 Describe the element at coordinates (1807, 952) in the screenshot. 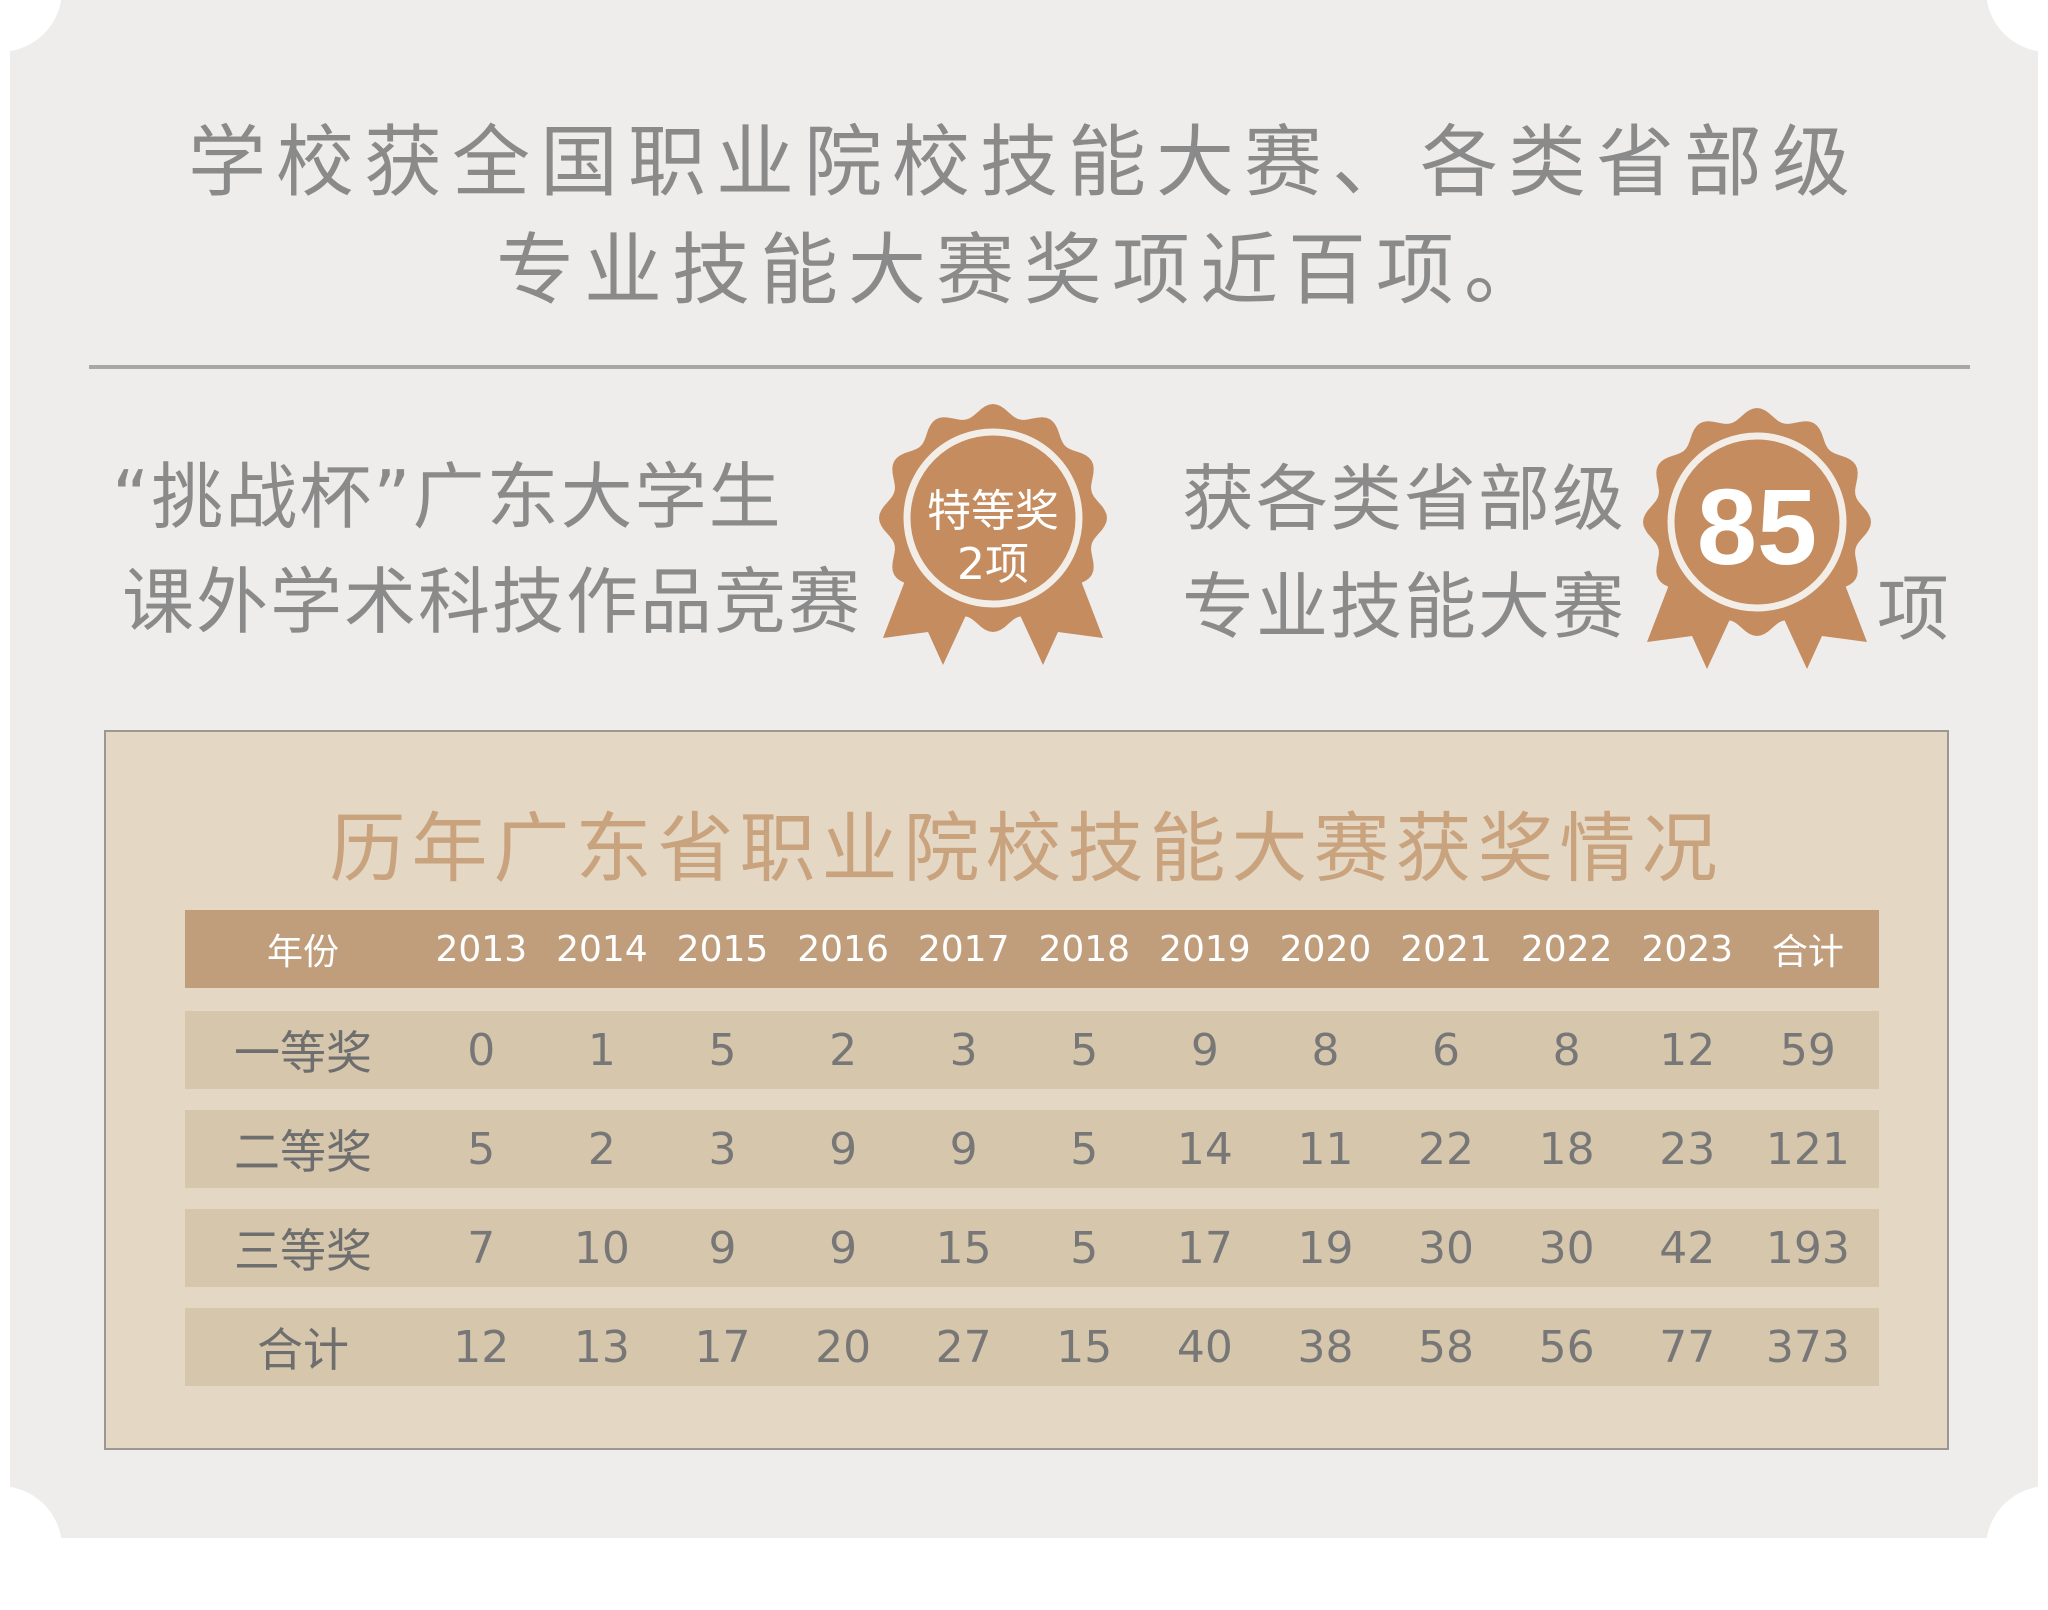

I see `column-header: 合计` at that location.